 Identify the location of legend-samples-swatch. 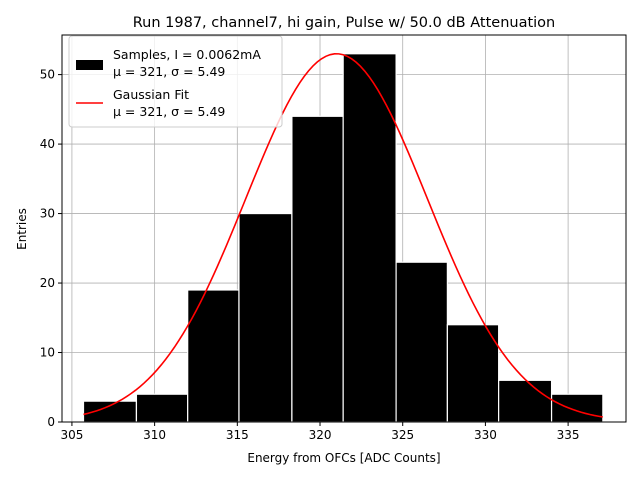
(89, 65).